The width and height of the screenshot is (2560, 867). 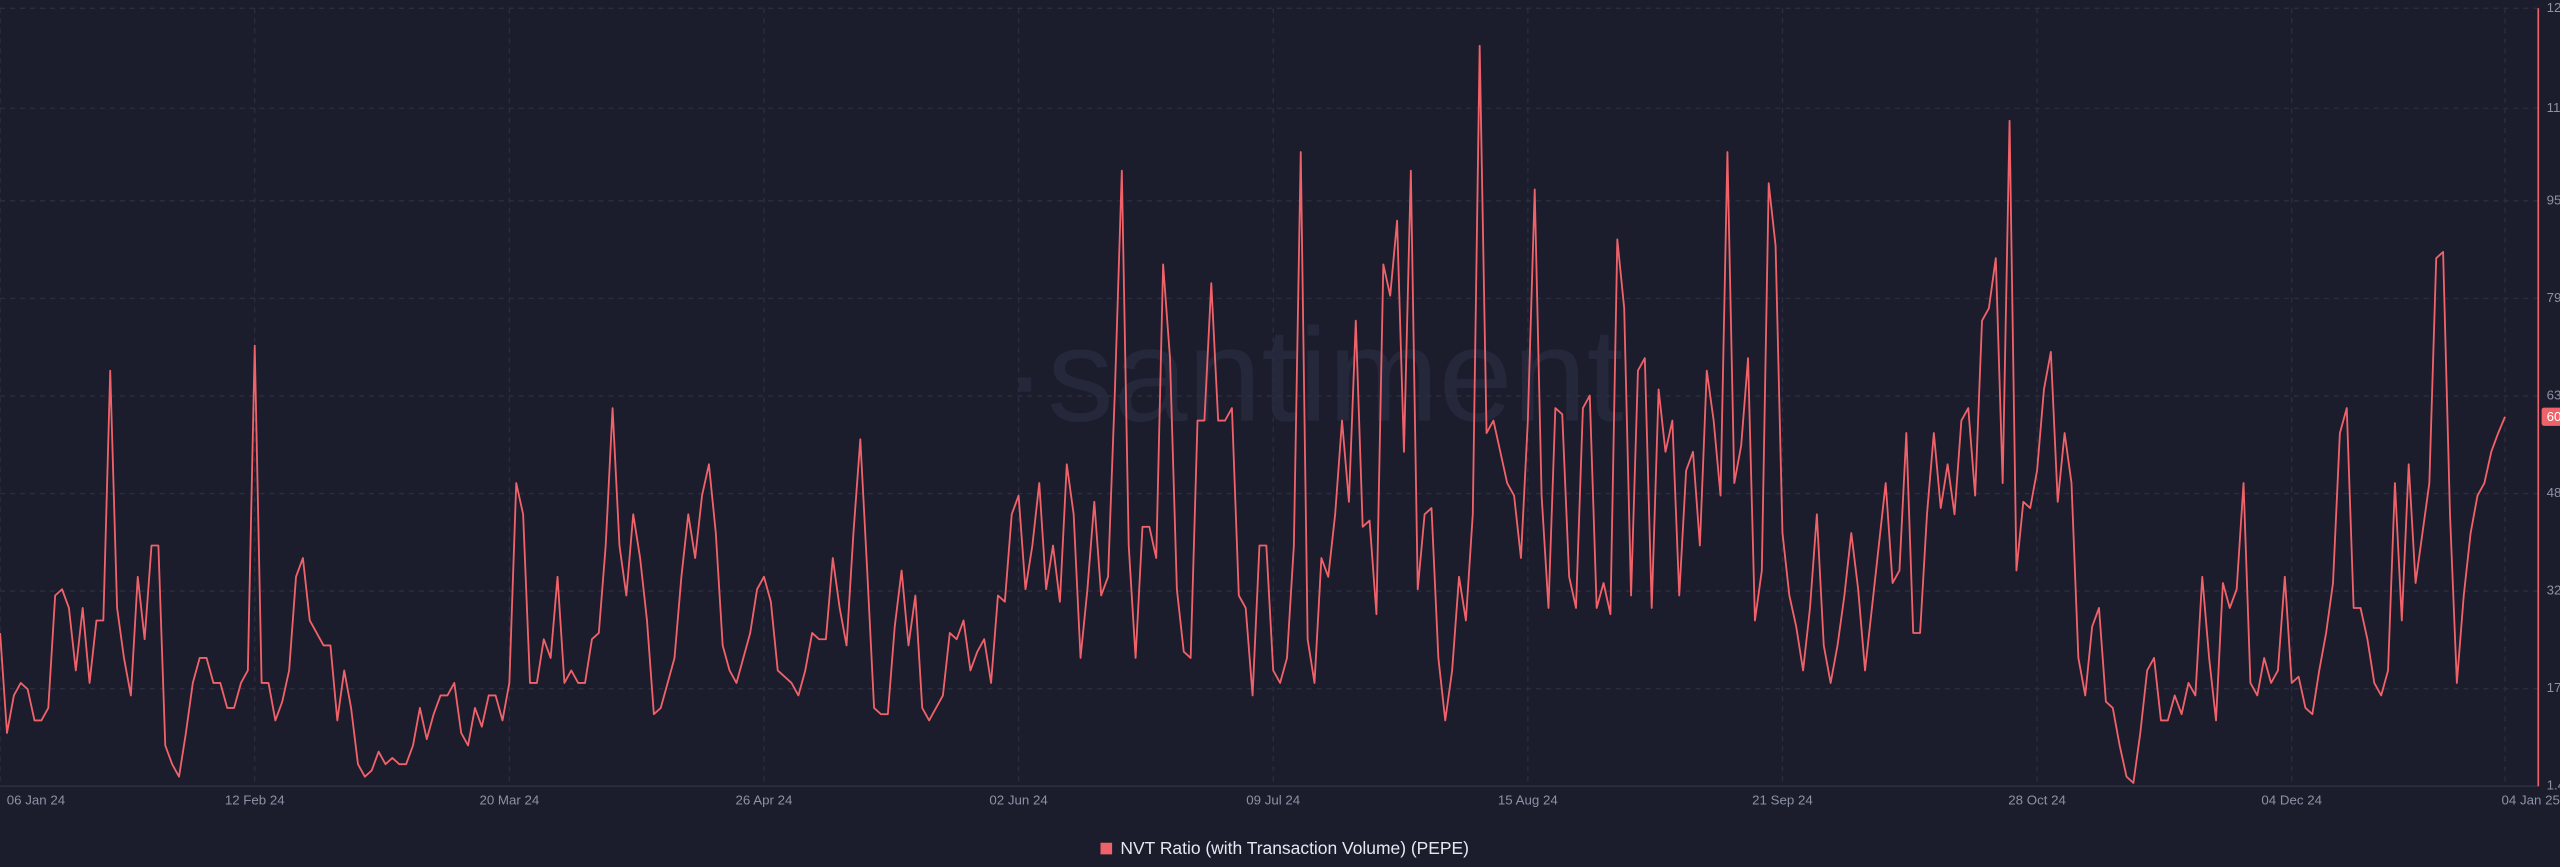 I want to click on y-tick-label: 32.706, so click(x=2553, y=590).